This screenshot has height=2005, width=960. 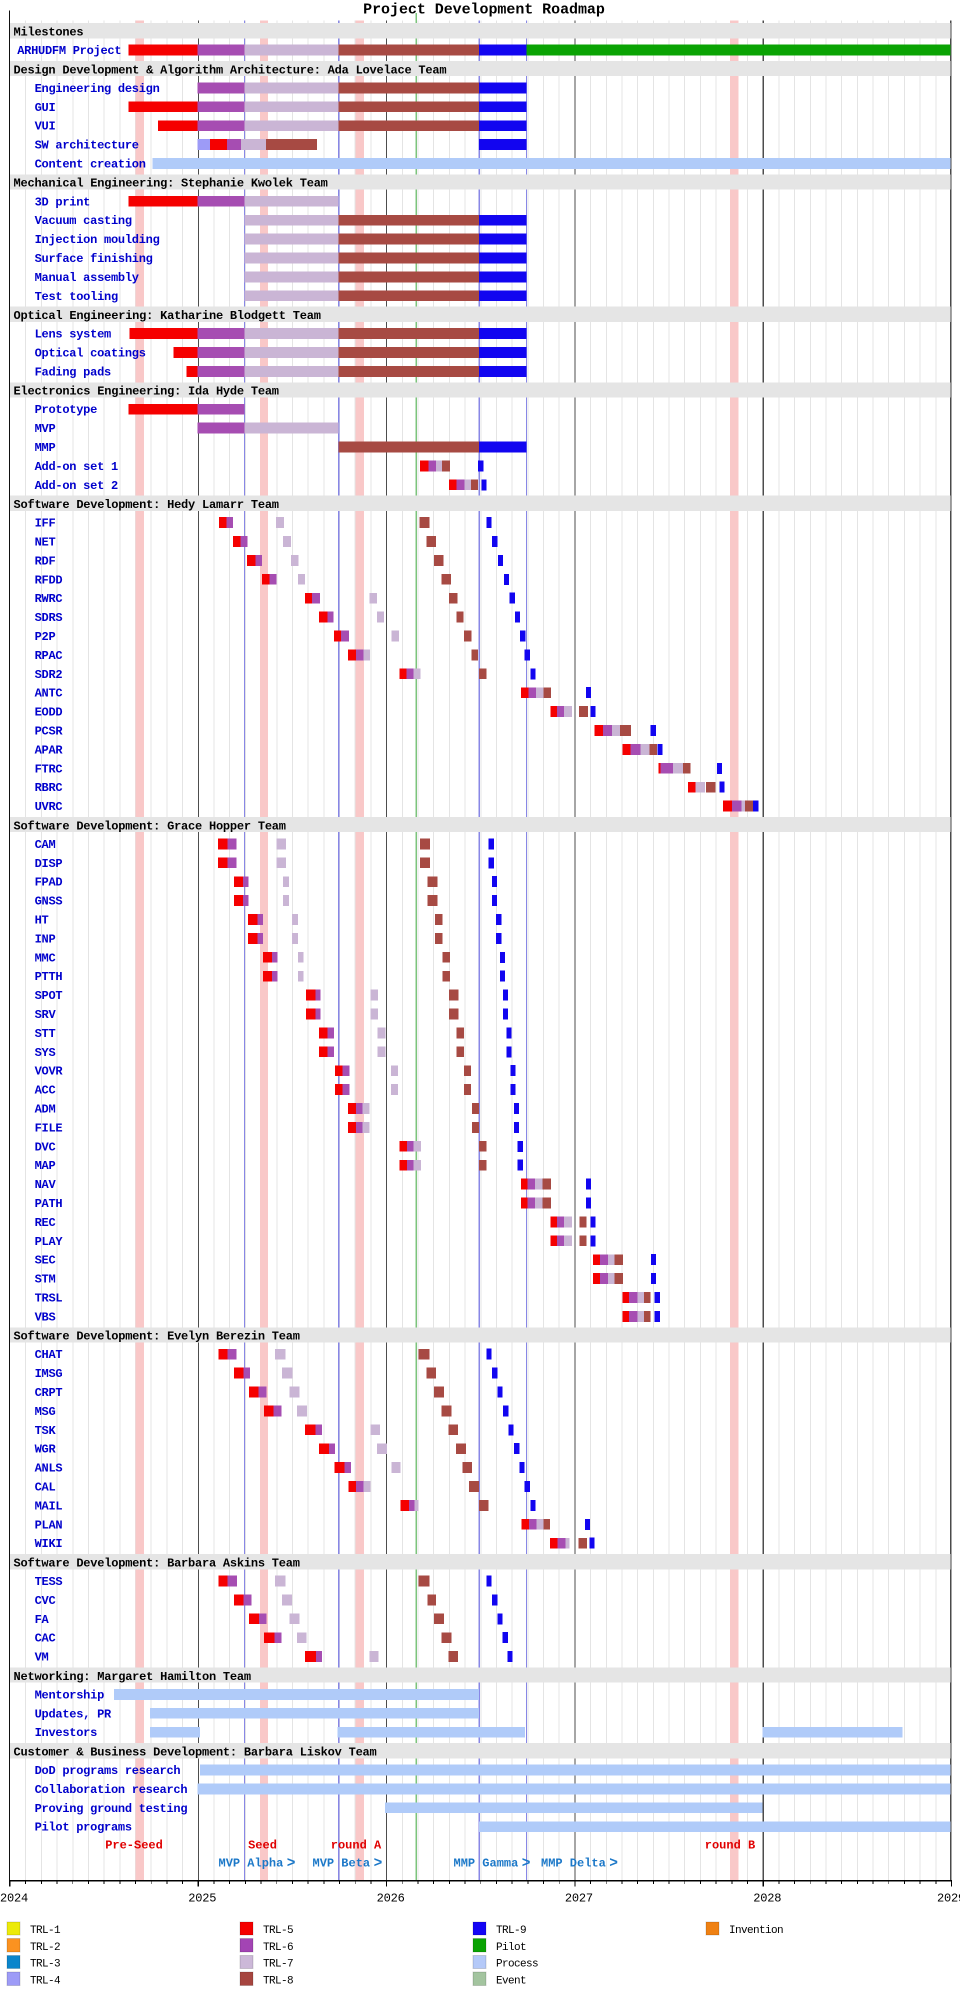 I want to click on svg-text: TRL-6, so click(x=278, y=1948).